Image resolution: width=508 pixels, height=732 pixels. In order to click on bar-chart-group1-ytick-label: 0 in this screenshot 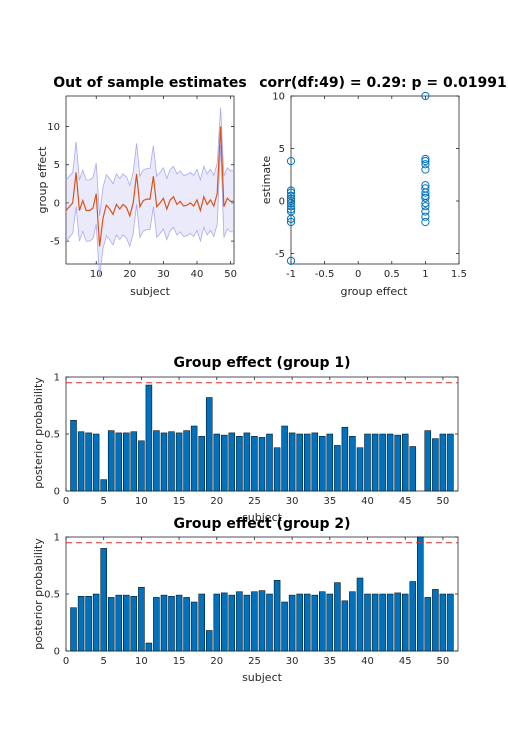, I will do `click(57, 492)`.